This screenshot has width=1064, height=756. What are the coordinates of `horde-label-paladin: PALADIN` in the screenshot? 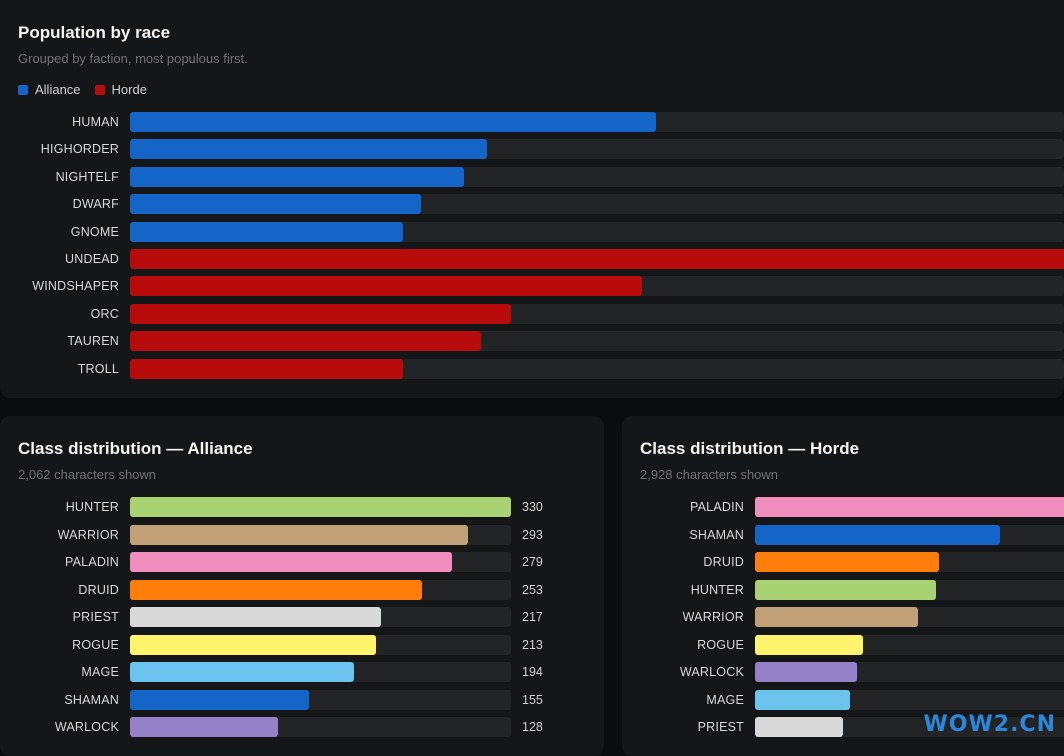 It's located at (717, 507).